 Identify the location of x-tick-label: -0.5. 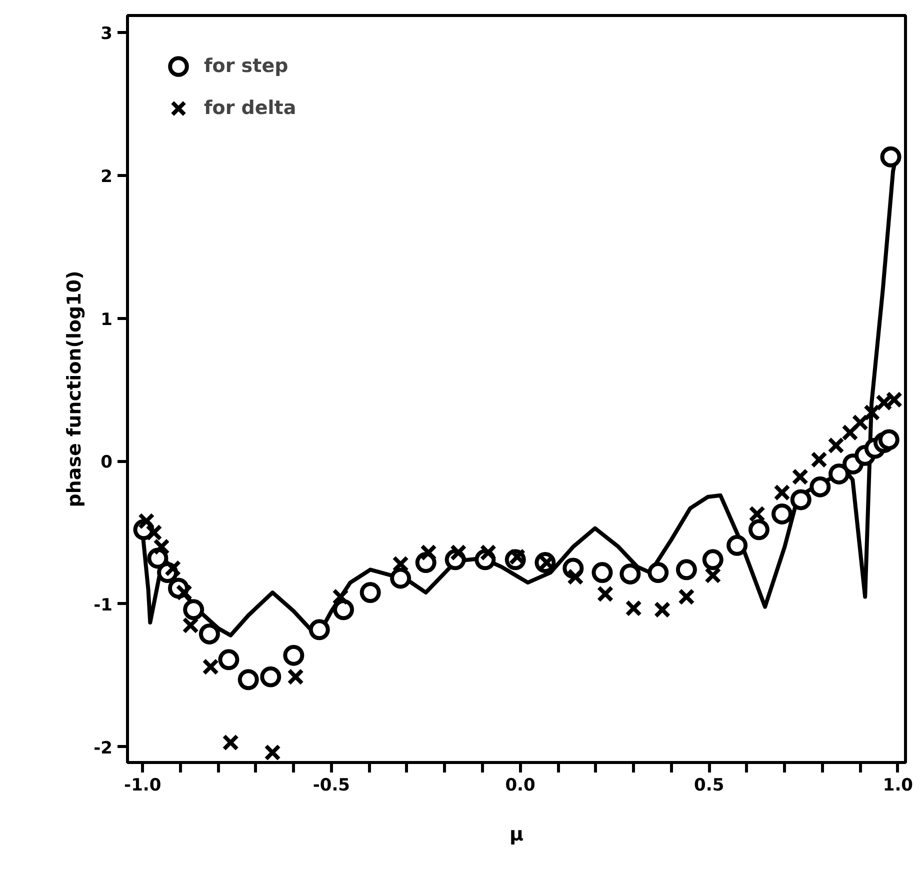
(331, 786).